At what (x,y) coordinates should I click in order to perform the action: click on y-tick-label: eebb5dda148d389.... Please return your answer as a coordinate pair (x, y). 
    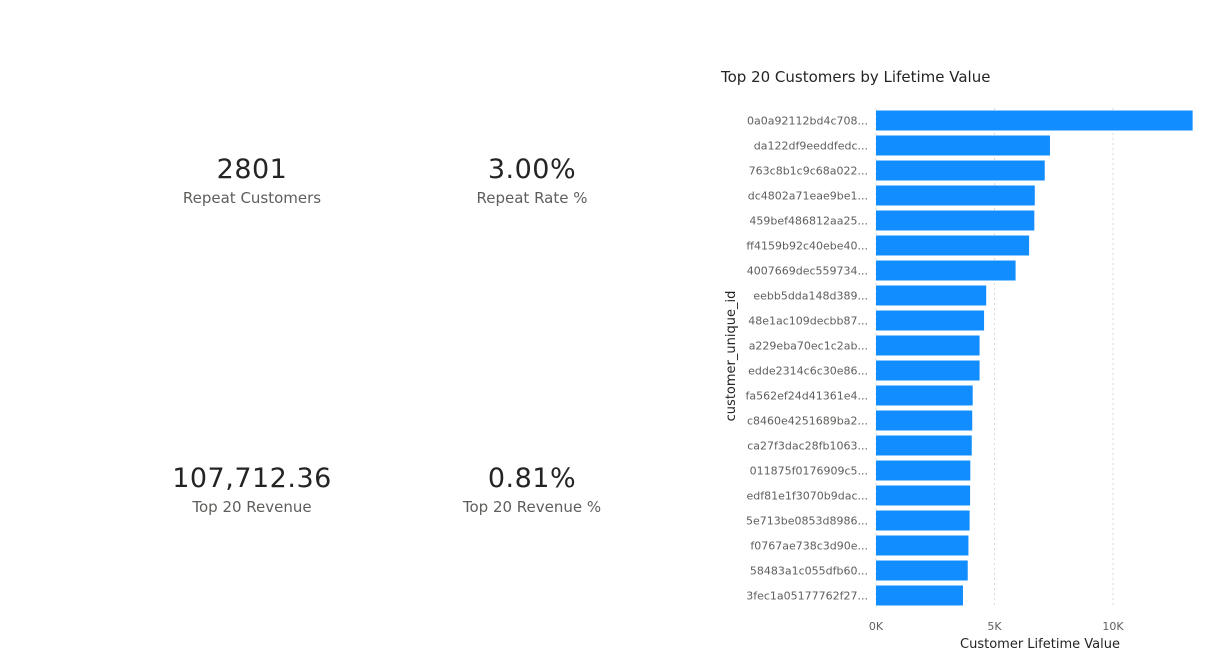
    Looking at the image, I should click on (810, 296).